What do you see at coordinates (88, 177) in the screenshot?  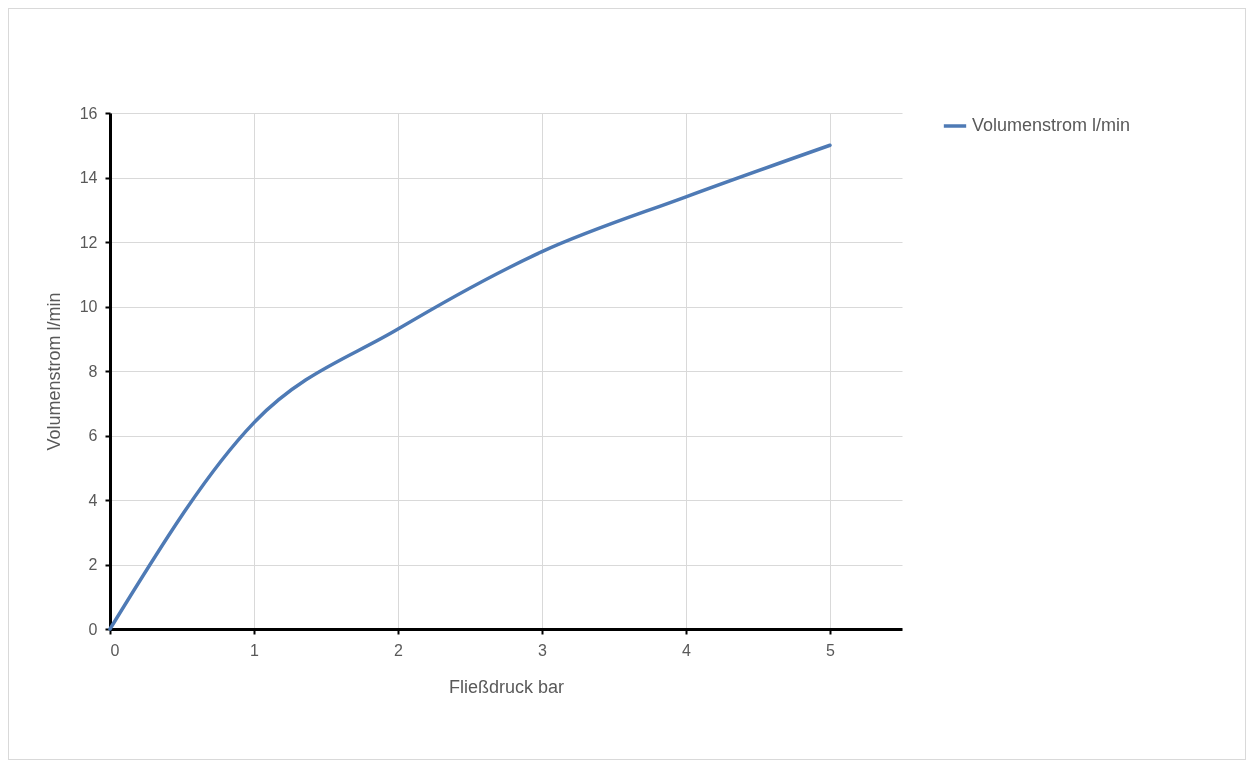 I see `y-tick-label: 14` at bounding box center [88, 177].